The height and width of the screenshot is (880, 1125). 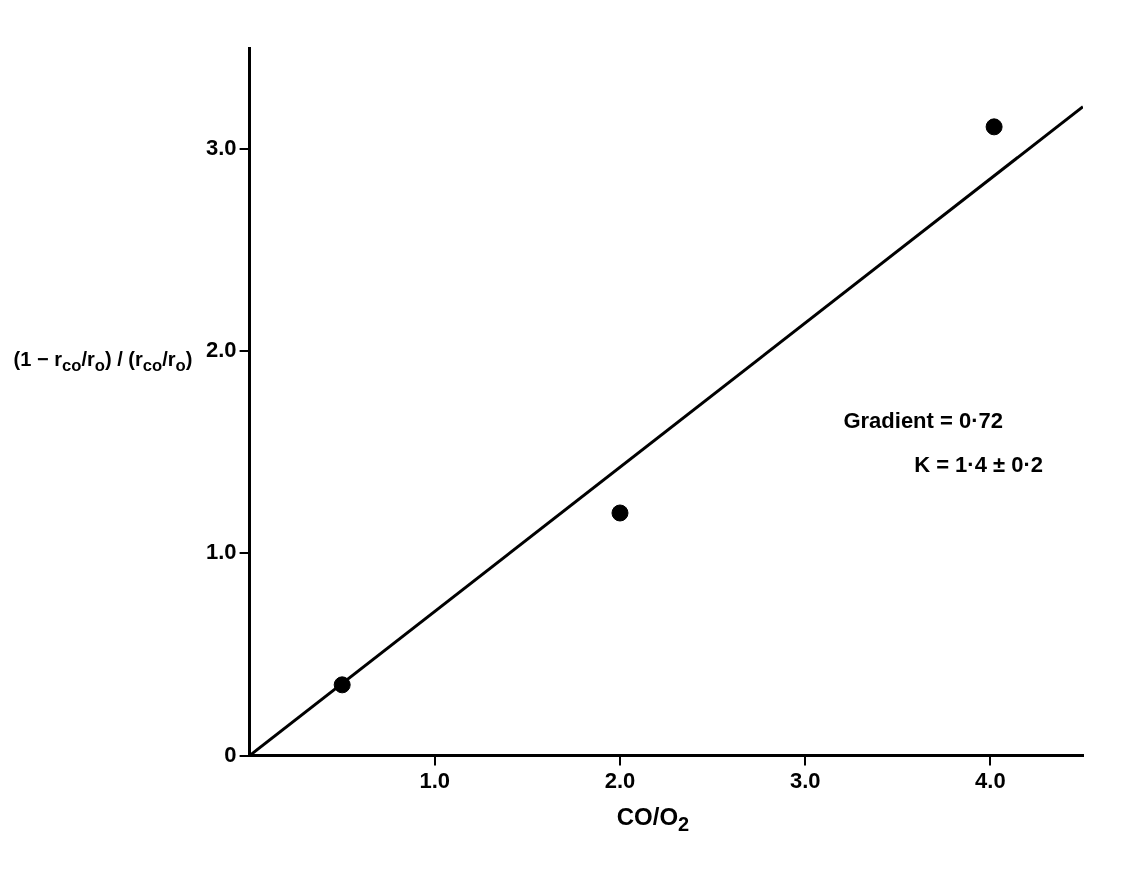 I want to click on x-tick-label: 4.0, so click(x=990, y=780).